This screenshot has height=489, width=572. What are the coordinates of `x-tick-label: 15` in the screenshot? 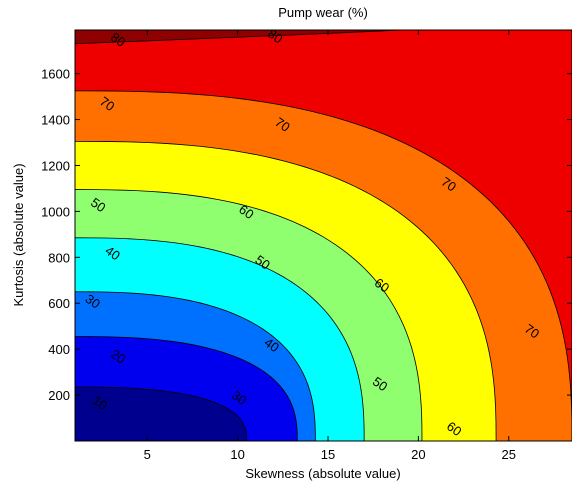 It's located at (328, 454).